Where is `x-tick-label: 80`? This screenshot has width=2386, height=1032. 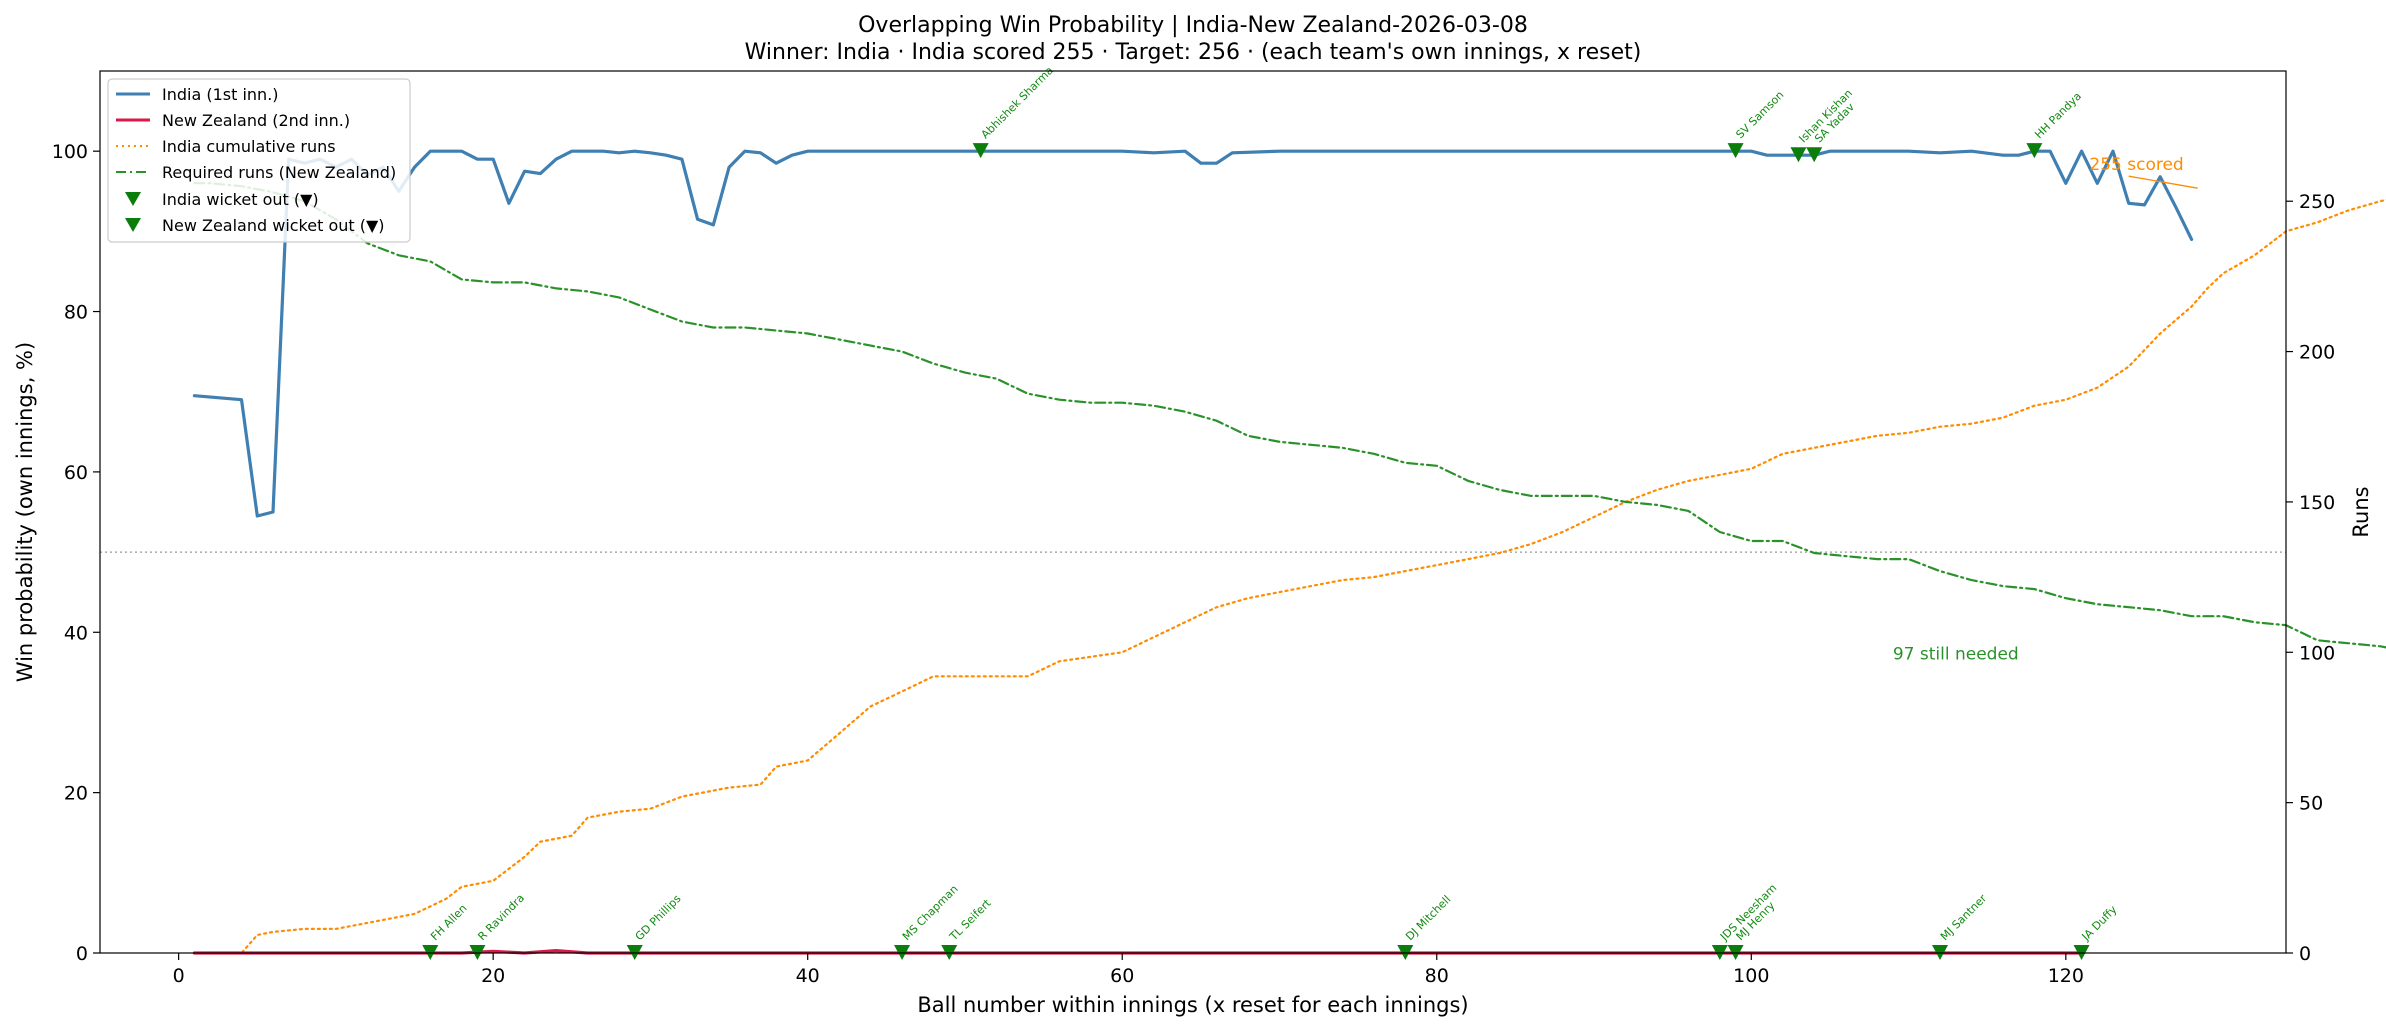
x-tick-label: 80 is located at coordinates (1437, 976).